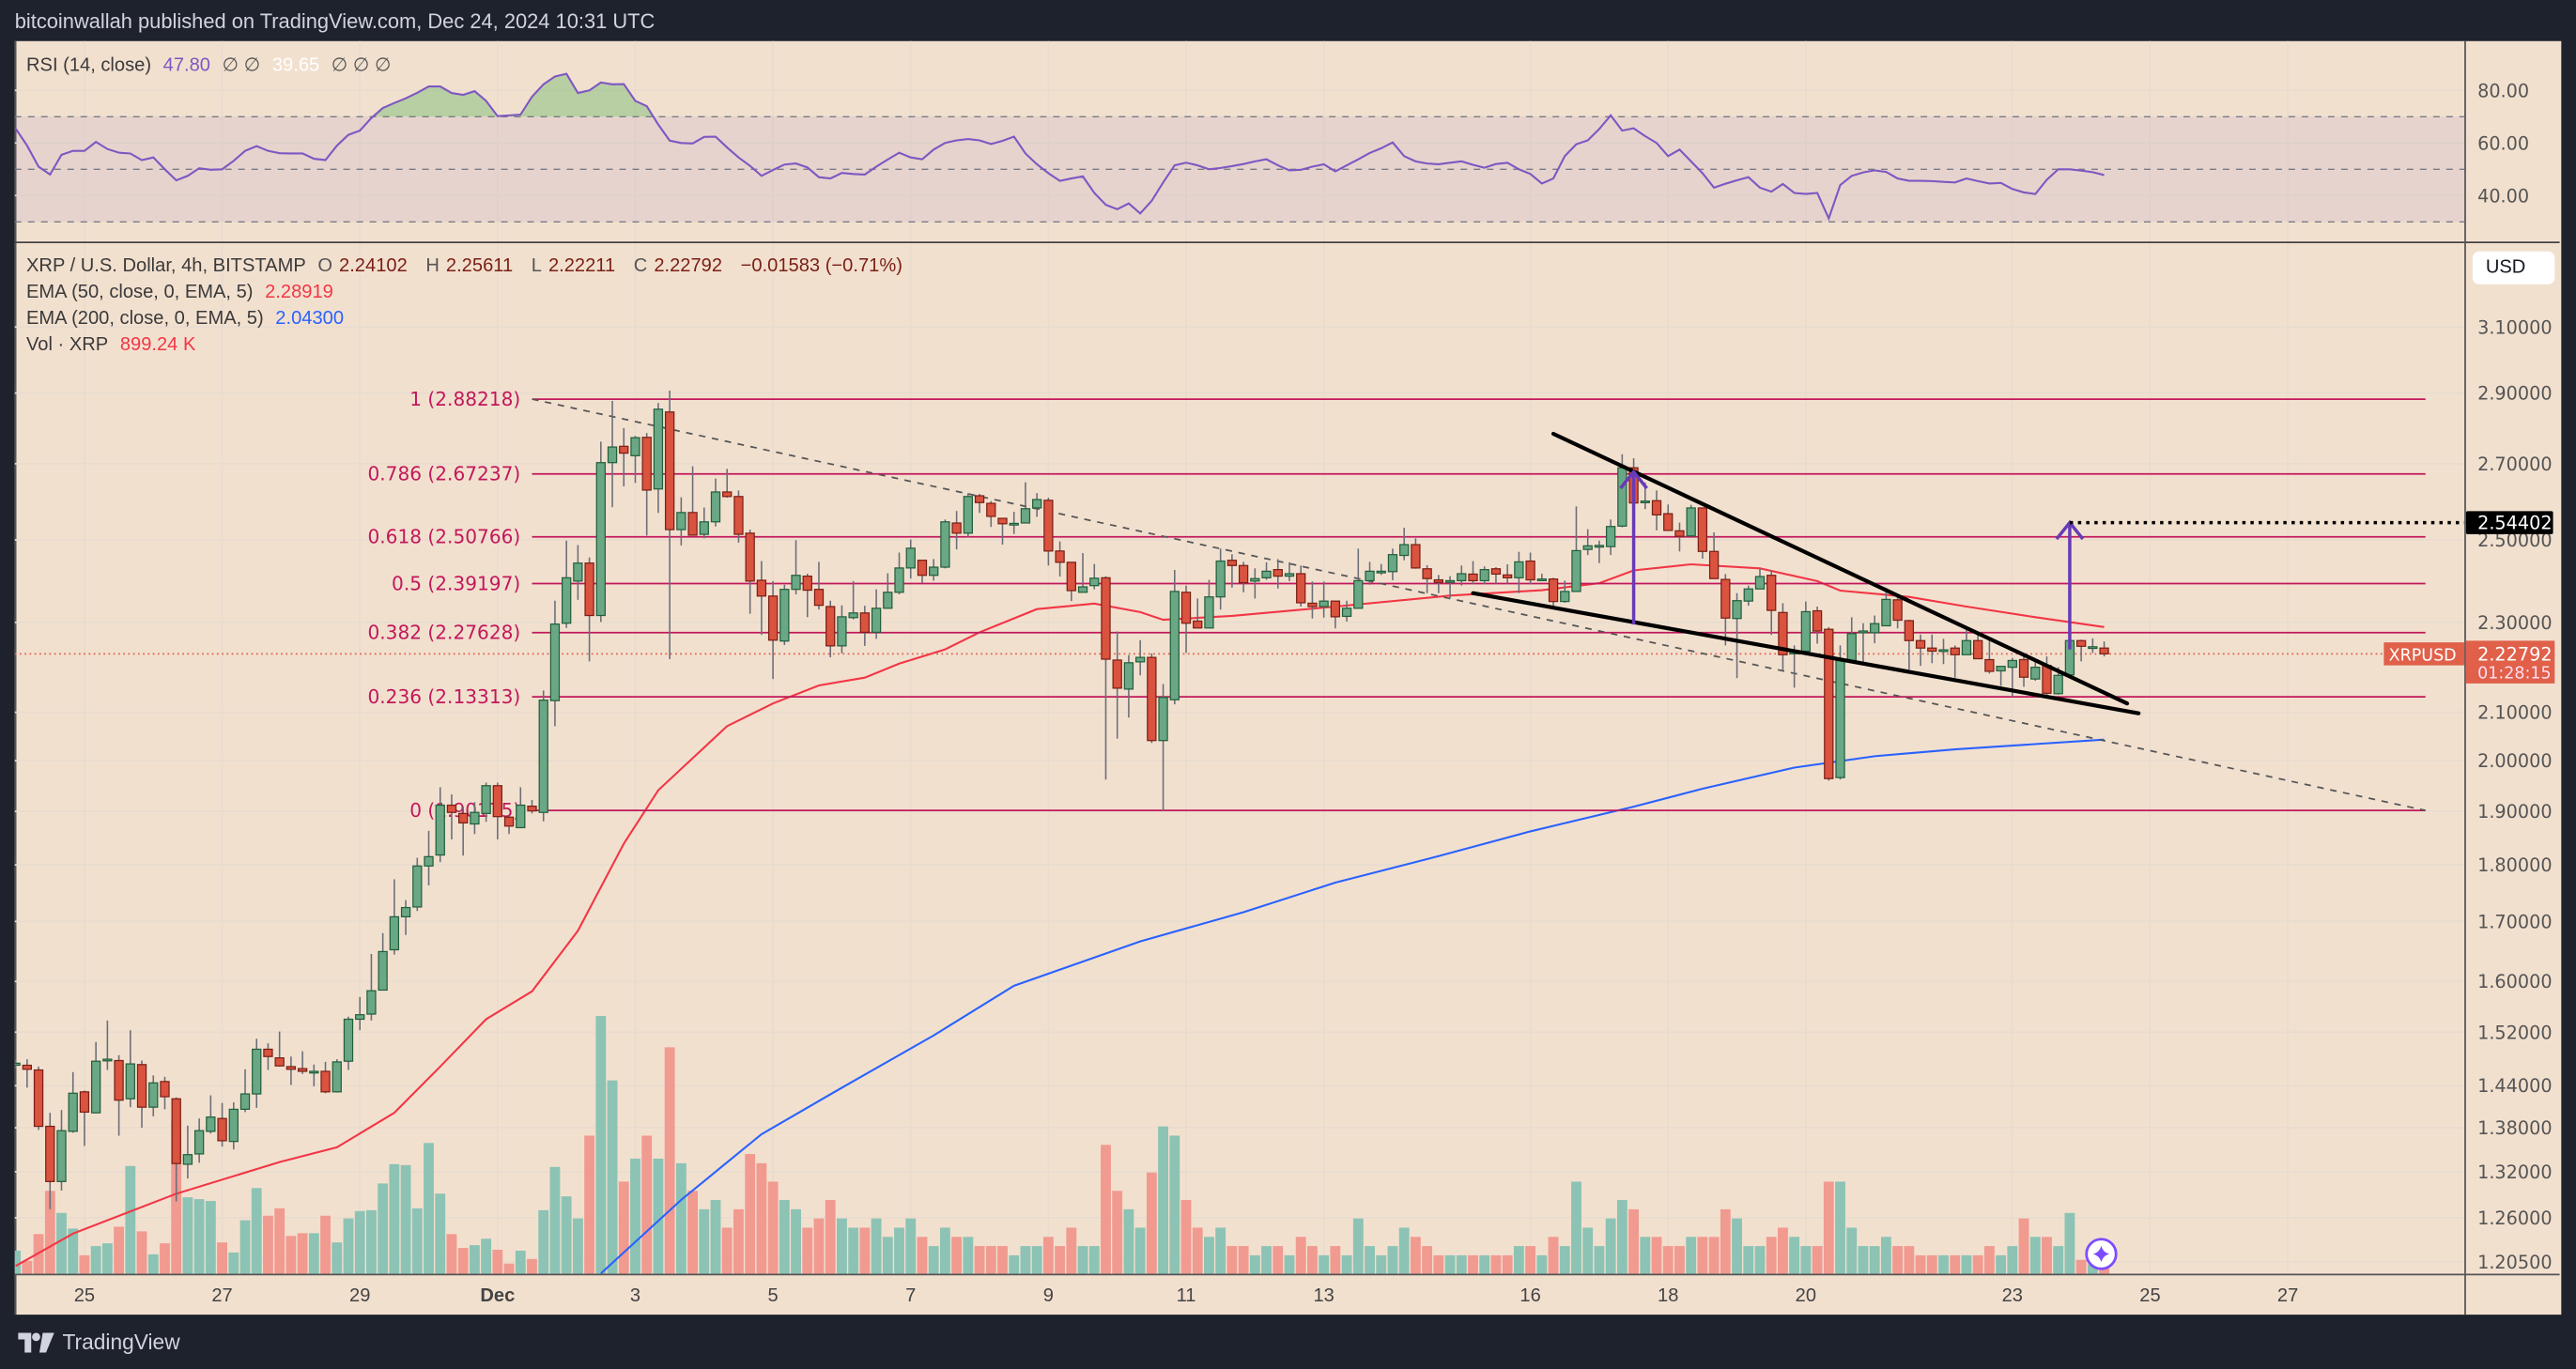  I want to click on symbol-title: XRP / U.S. Dollar, 4h, BITSTAMP, so click(165, 266).